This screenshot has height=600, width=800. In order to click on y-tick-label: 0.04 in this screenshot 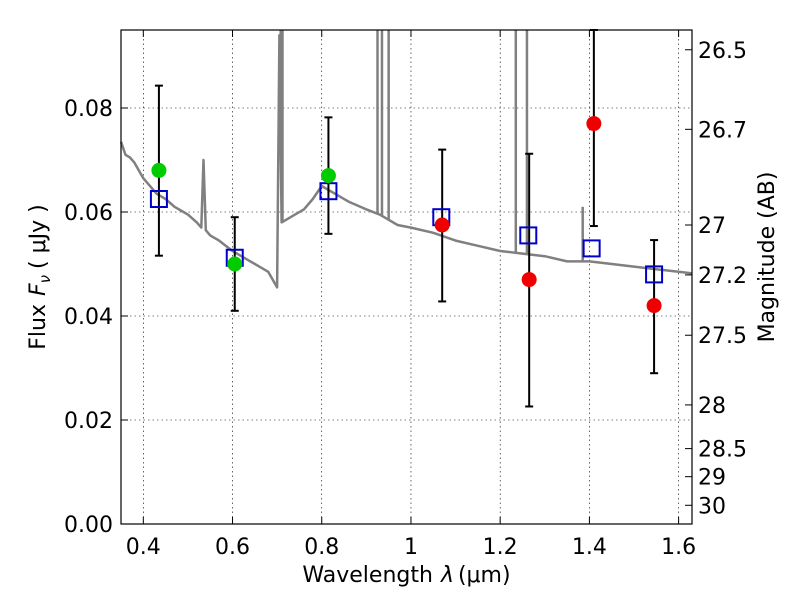, I will do `click(88, 317)`.